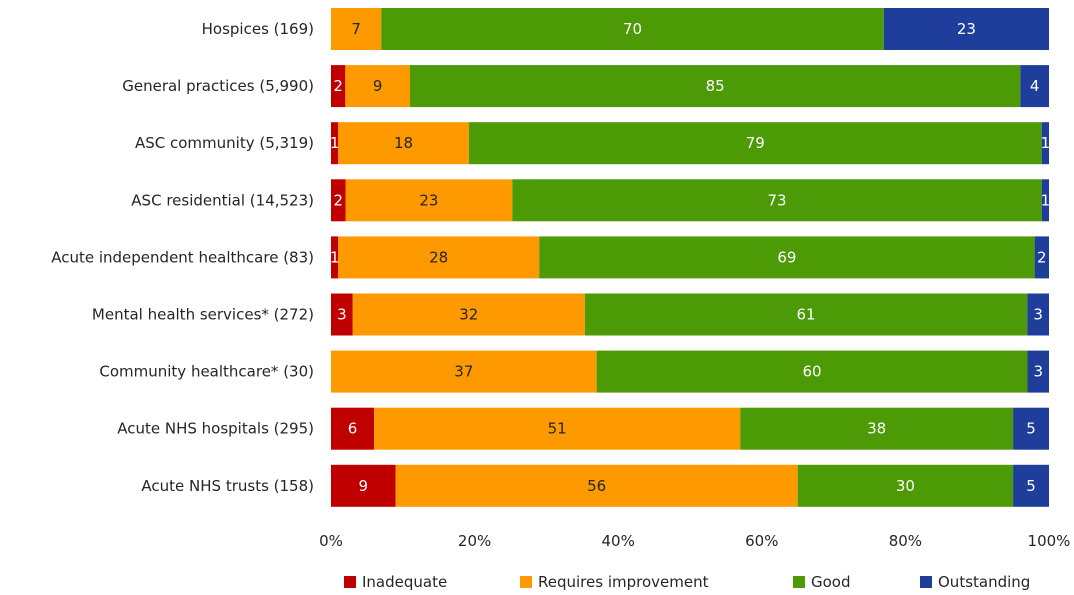  I want to click on data-label-outstanding: 4, so click(1035, 86).